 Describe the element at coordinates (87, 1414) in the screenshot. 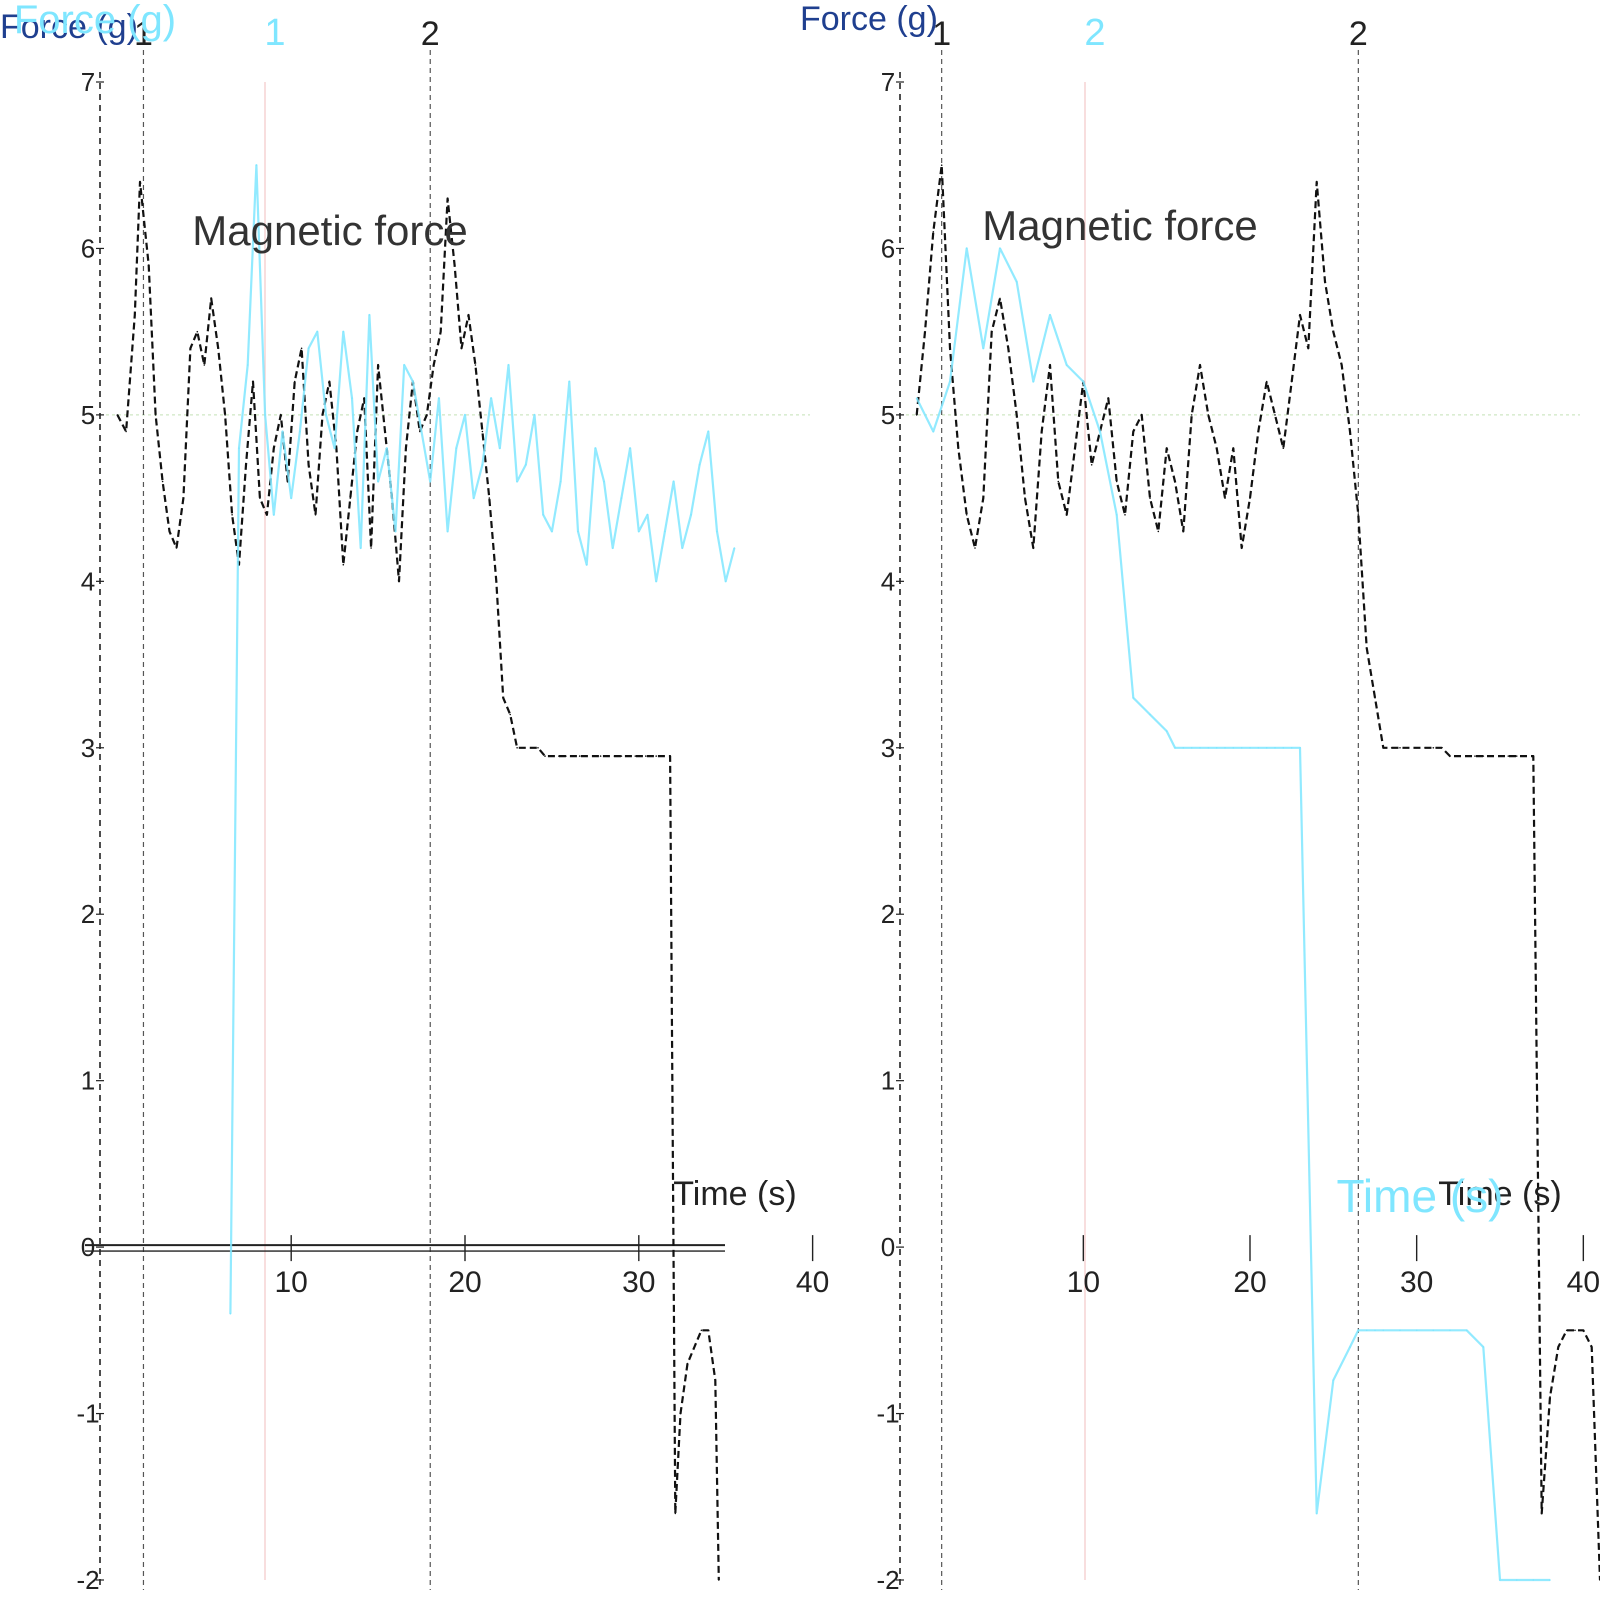

I see `y-tick-label: -1` at that location.